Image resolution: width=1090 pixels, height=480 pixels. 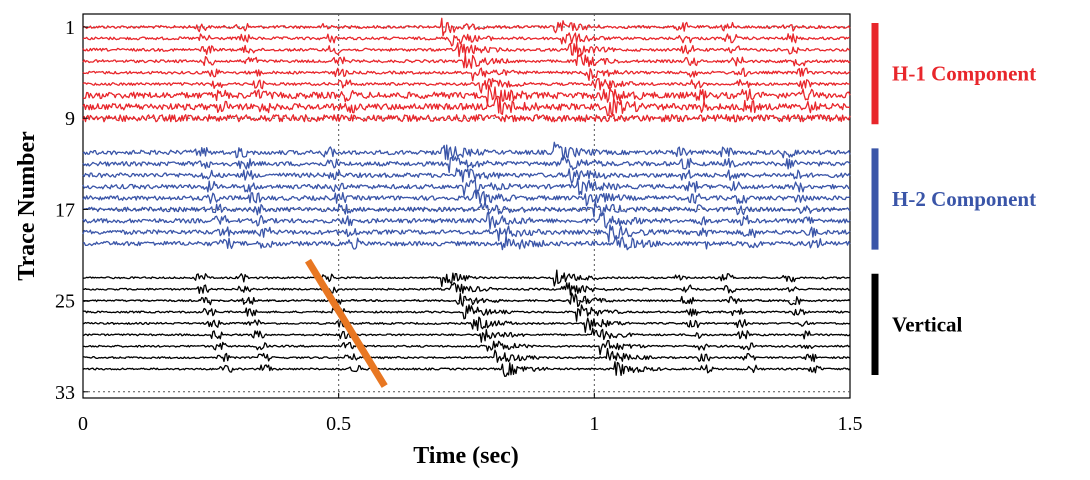 What do you see at coordinates (338, 424) in the screenshot?
I see `x-tick-label: 0.5` at bounding box center [338, 424].